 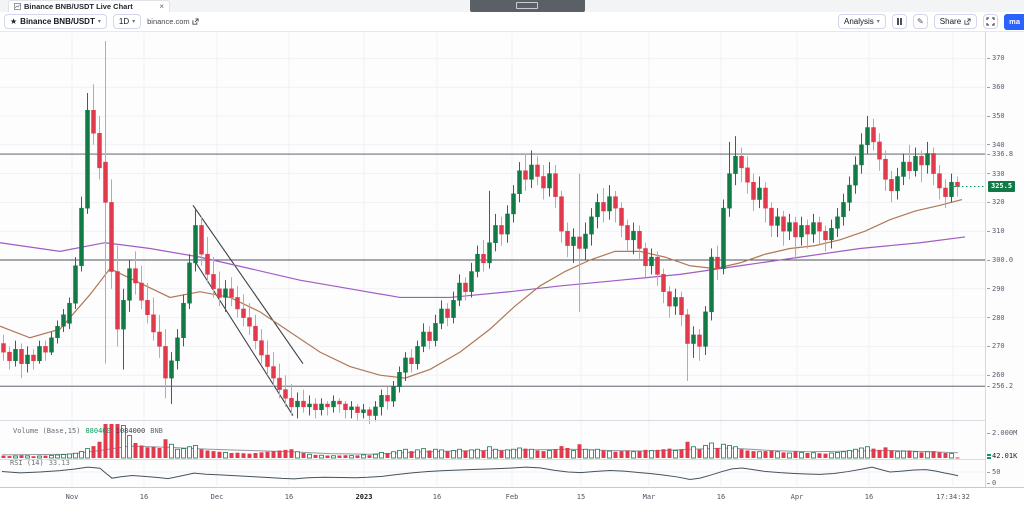 I want to click on tab-favicon-chart-icon, so click(x=17, y=6).